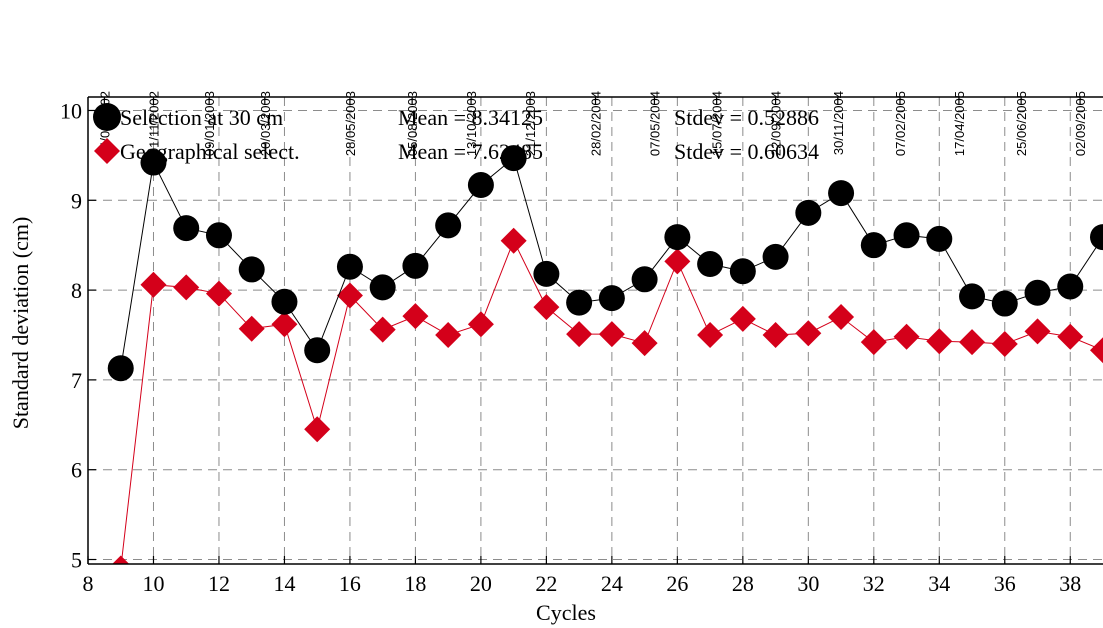 The width and height of the screenshot is (1103, 628). I want to click on x-tick-label: 36, so click(1005, 583).